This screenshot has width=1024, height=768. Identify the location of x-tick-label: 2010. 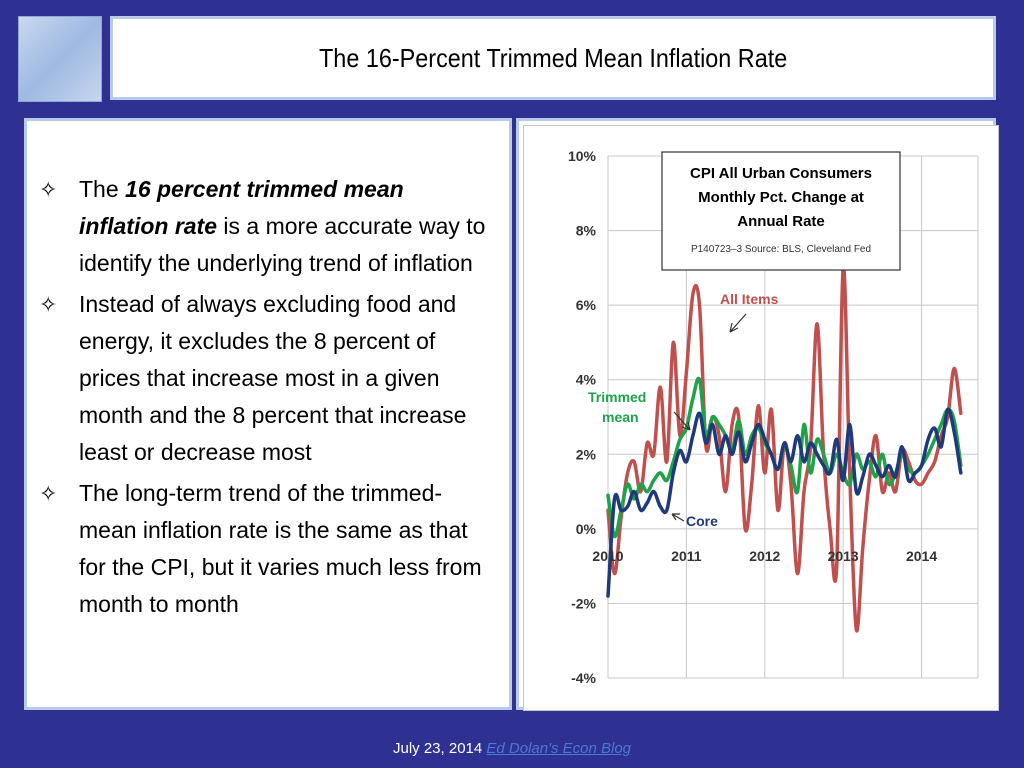
(607, 556).